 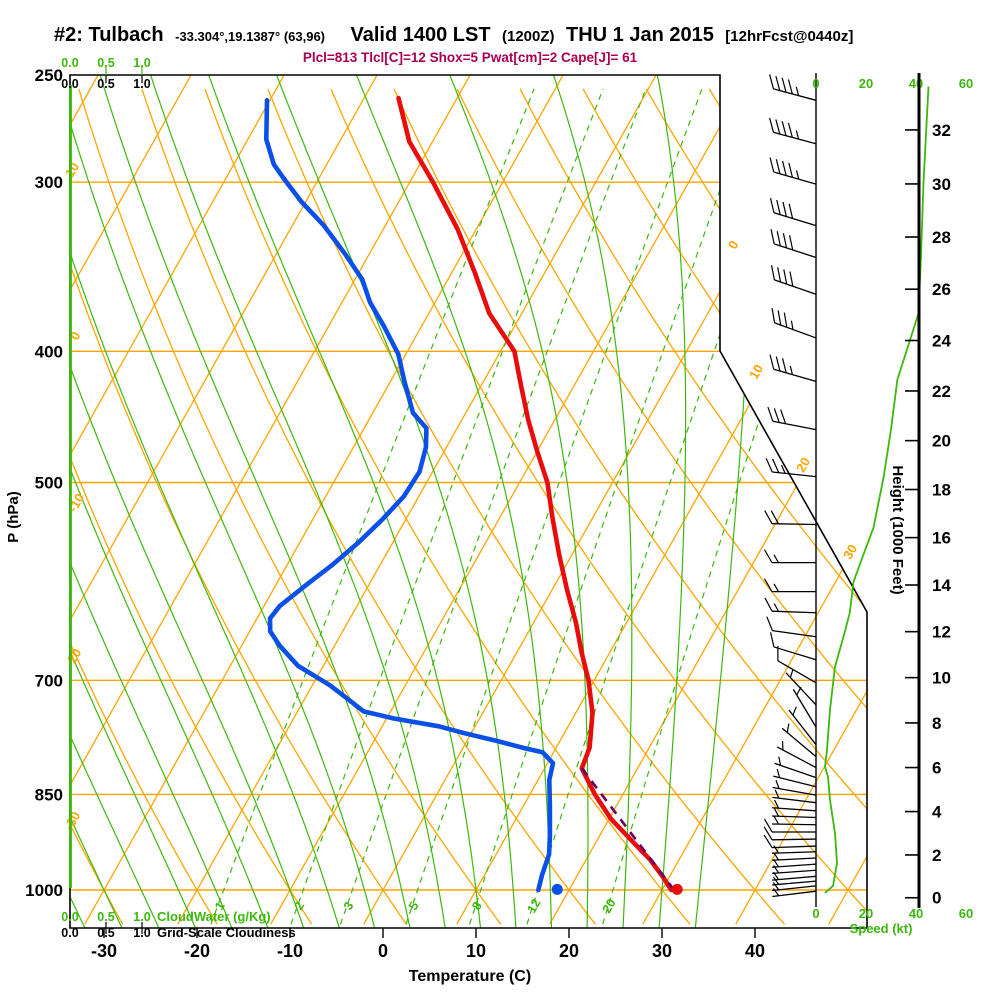 I want to click on height-tick-label: 12, so click(x=941, y=632).